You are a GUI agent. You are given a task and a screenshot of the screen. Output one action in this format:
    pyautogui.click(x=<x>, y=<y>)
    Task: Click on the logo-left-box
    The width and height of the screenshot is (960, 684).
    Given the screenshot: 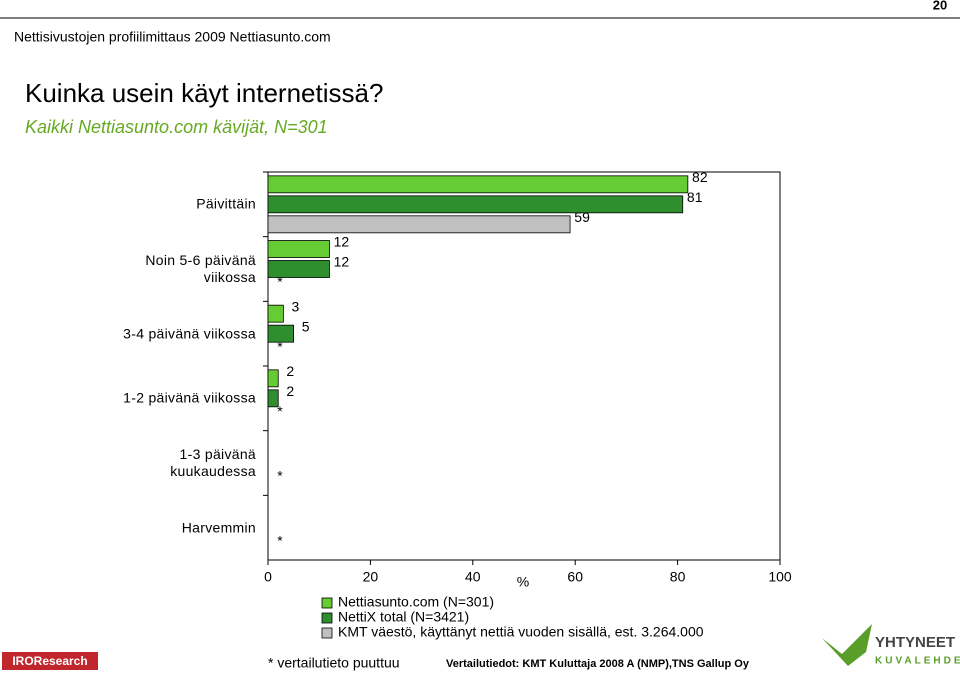 What is the action you would take?
    pyautogui.click(x=50, y=661)
    